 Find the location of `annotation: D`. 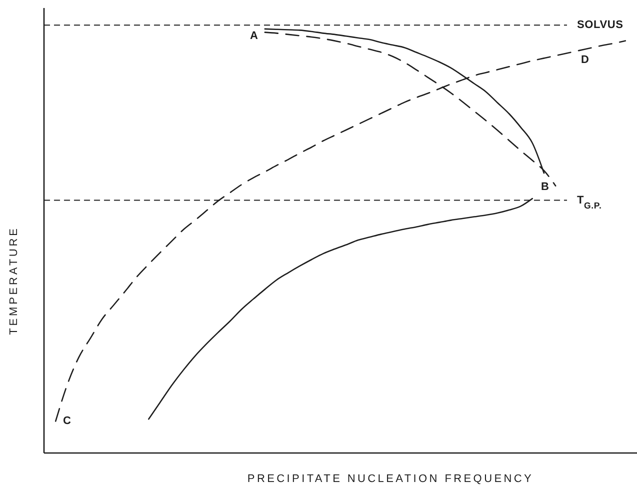

annotation: D is located at coordinates (585, 60).